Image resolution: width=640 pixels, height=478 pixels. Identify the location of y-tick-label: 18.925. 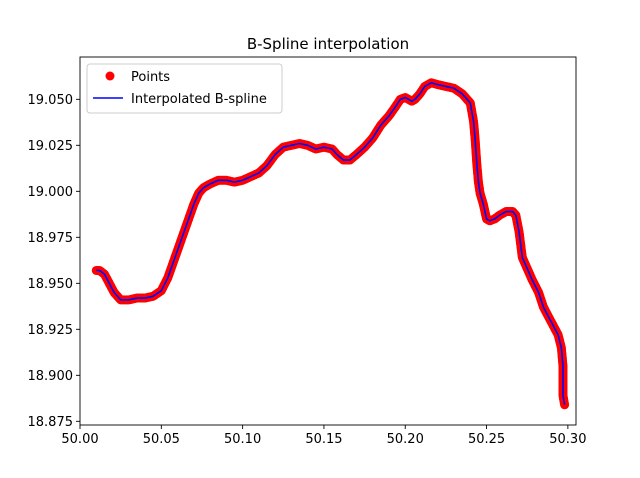
(51, 330).